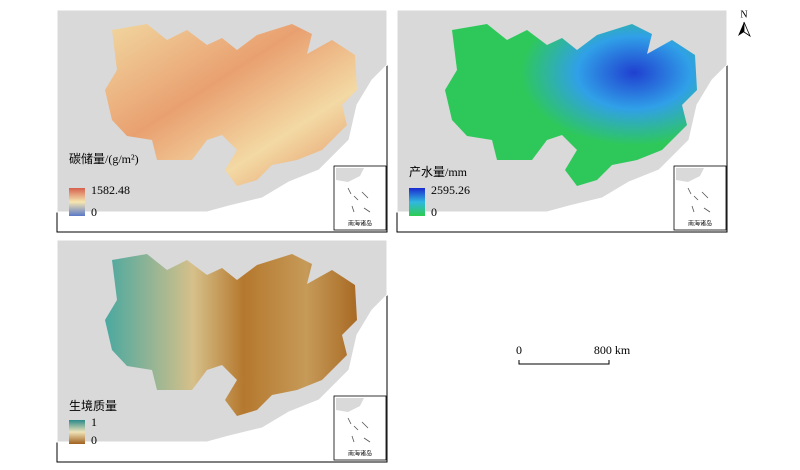 Image resolution: width=800 pixels, height=470 pixels. I want to click on north-arrow: N, so click(744, 23).